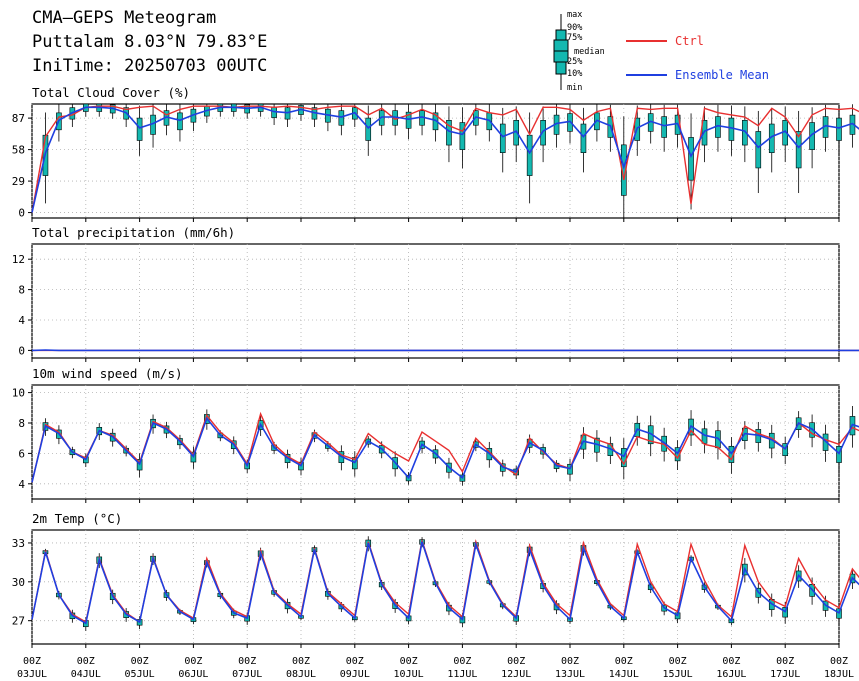 The image size is (859, 681). Describe the element at coordinates (18, 582) in the screenshot. I see `y-tick-label: 30` at that location.